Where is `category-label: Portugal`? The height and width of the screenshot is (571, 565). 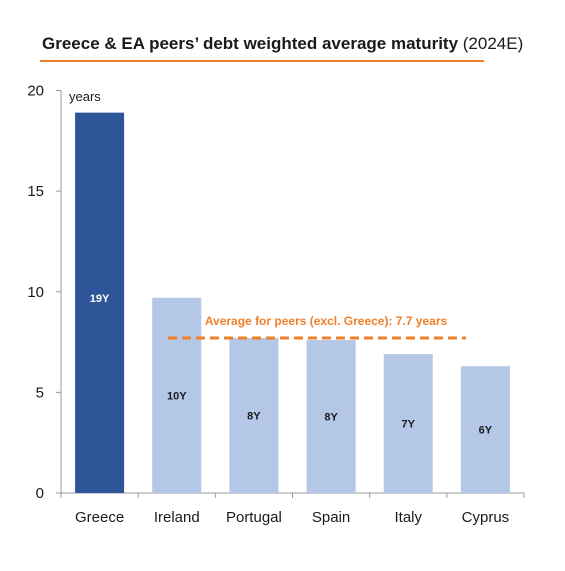 category-label: Portugal is located at coordinates (254, 517).